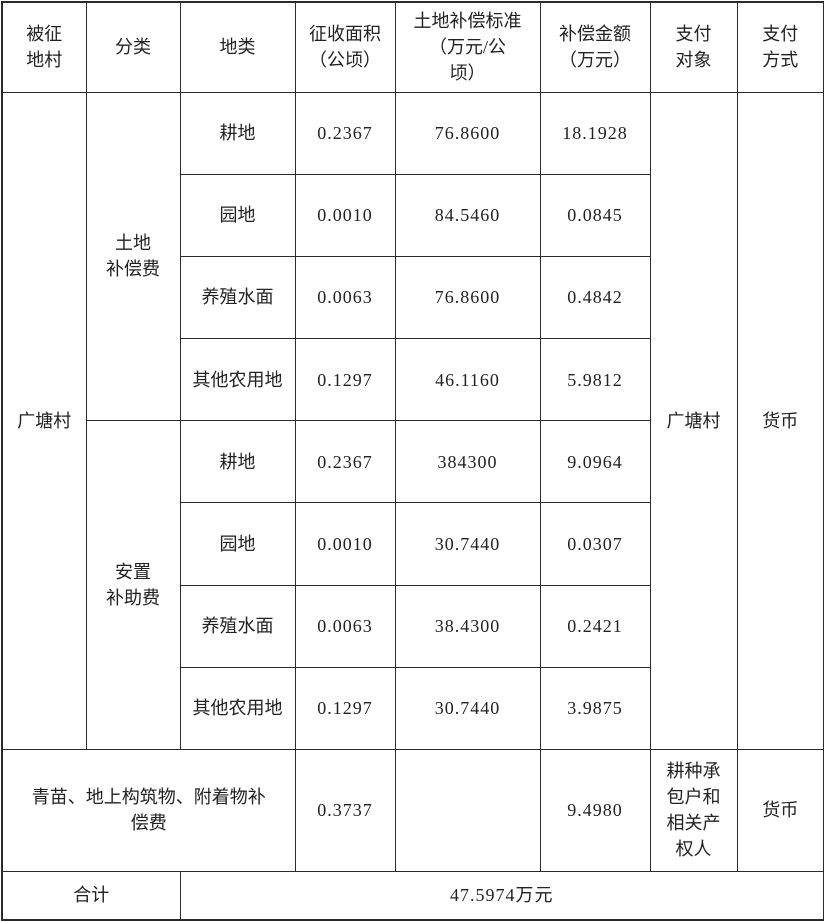 This screenshot has height=922, width=824. What do you see at coordinates (467, 462) in the screenshot?
I see `standard-cell: 384300` at bounding box center [467, 462].